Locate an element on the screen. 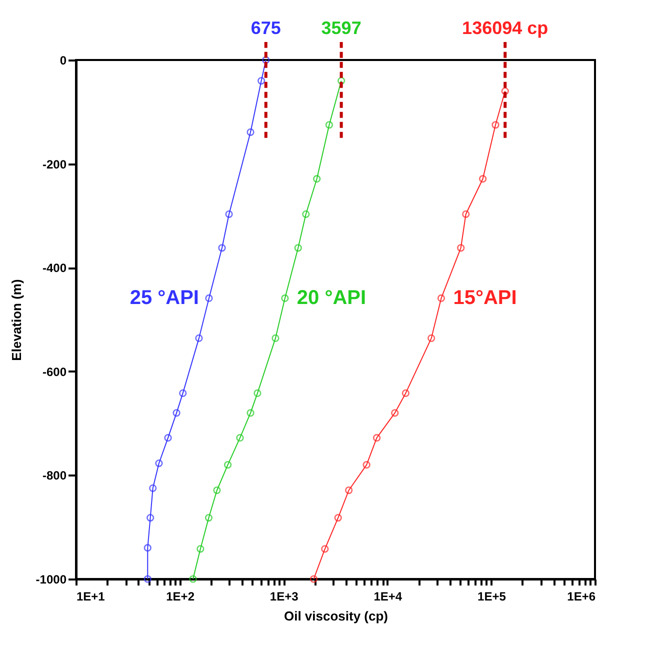 The image size is (661, 659). series-label: 25 °API is located at coordinates (164, 298).